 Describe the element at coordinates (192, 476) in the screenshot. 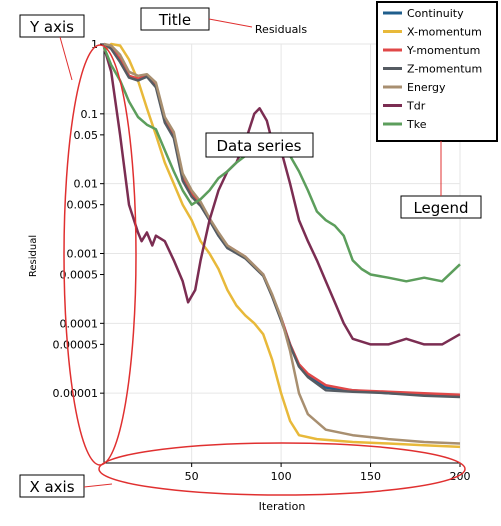

I see `x-tick-label: 50` at that location.